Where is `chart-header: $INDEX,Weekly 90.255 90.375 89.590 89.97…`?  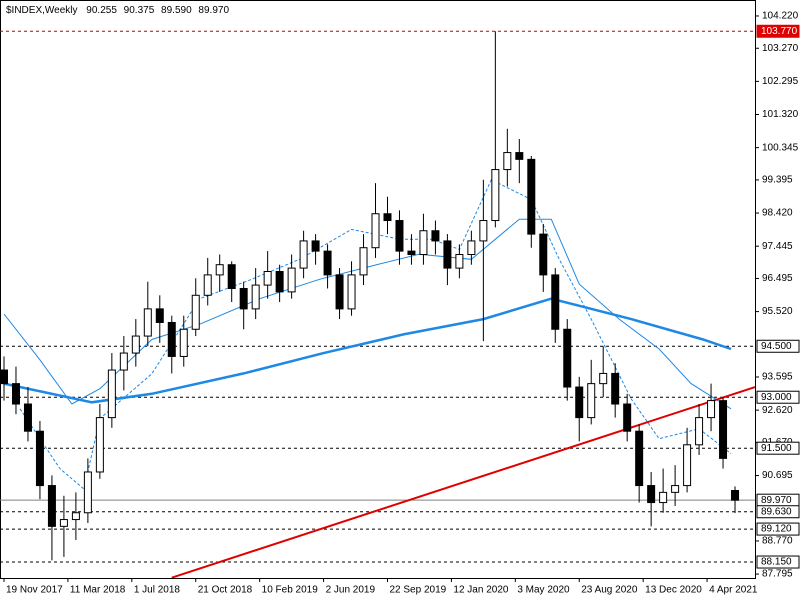
chart-header: $INDEX,Weekly 90.255 90.375 89.590 89.97… is located at coordinates (117, 10).